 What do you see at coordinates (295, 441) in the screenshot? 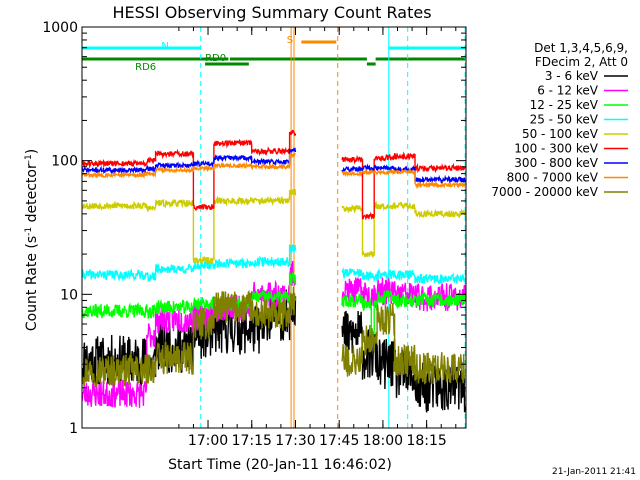
I see `x-tick-label: 17:30` at bounding box center [295, 441].